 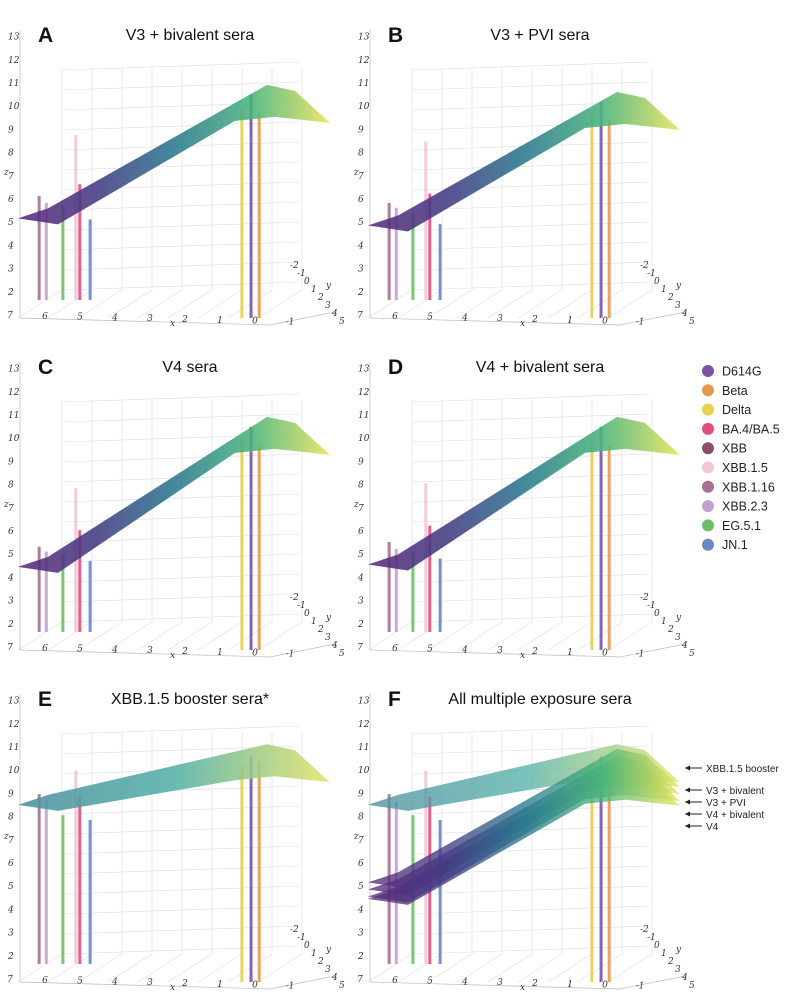 What do you see at coordinates (735, 791) in the screenshot?
I see `surface-annotation-label: V3 + bivalent` at bounding box center [735, 791].